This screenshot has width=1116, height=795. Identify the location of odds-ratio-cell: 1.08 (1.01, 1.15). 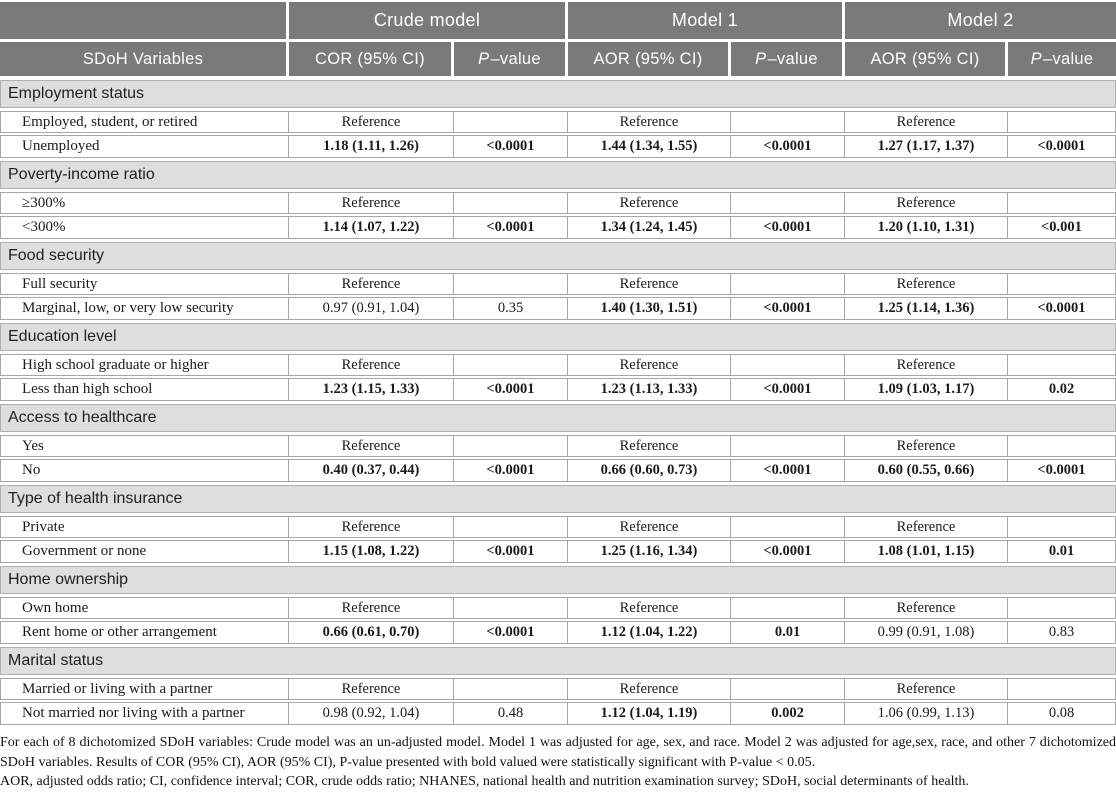
(926, 551).